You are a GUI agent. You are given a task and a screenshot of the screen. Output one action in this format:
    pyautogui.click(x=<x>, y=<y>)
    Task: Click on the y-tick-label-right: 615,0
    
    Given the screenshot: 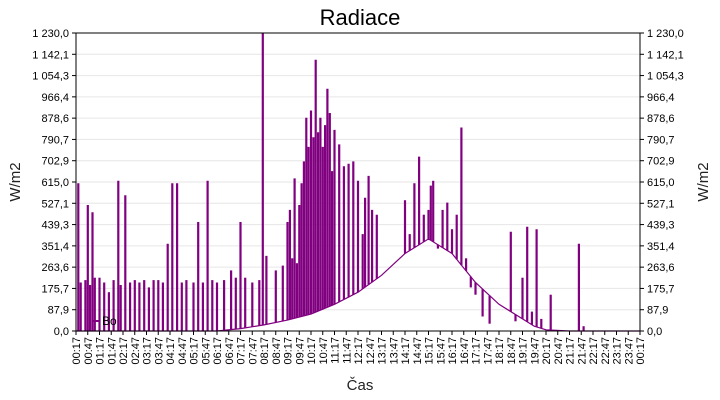 What is the action you would take?
    pyautogui.click(x=661, y=183)
    